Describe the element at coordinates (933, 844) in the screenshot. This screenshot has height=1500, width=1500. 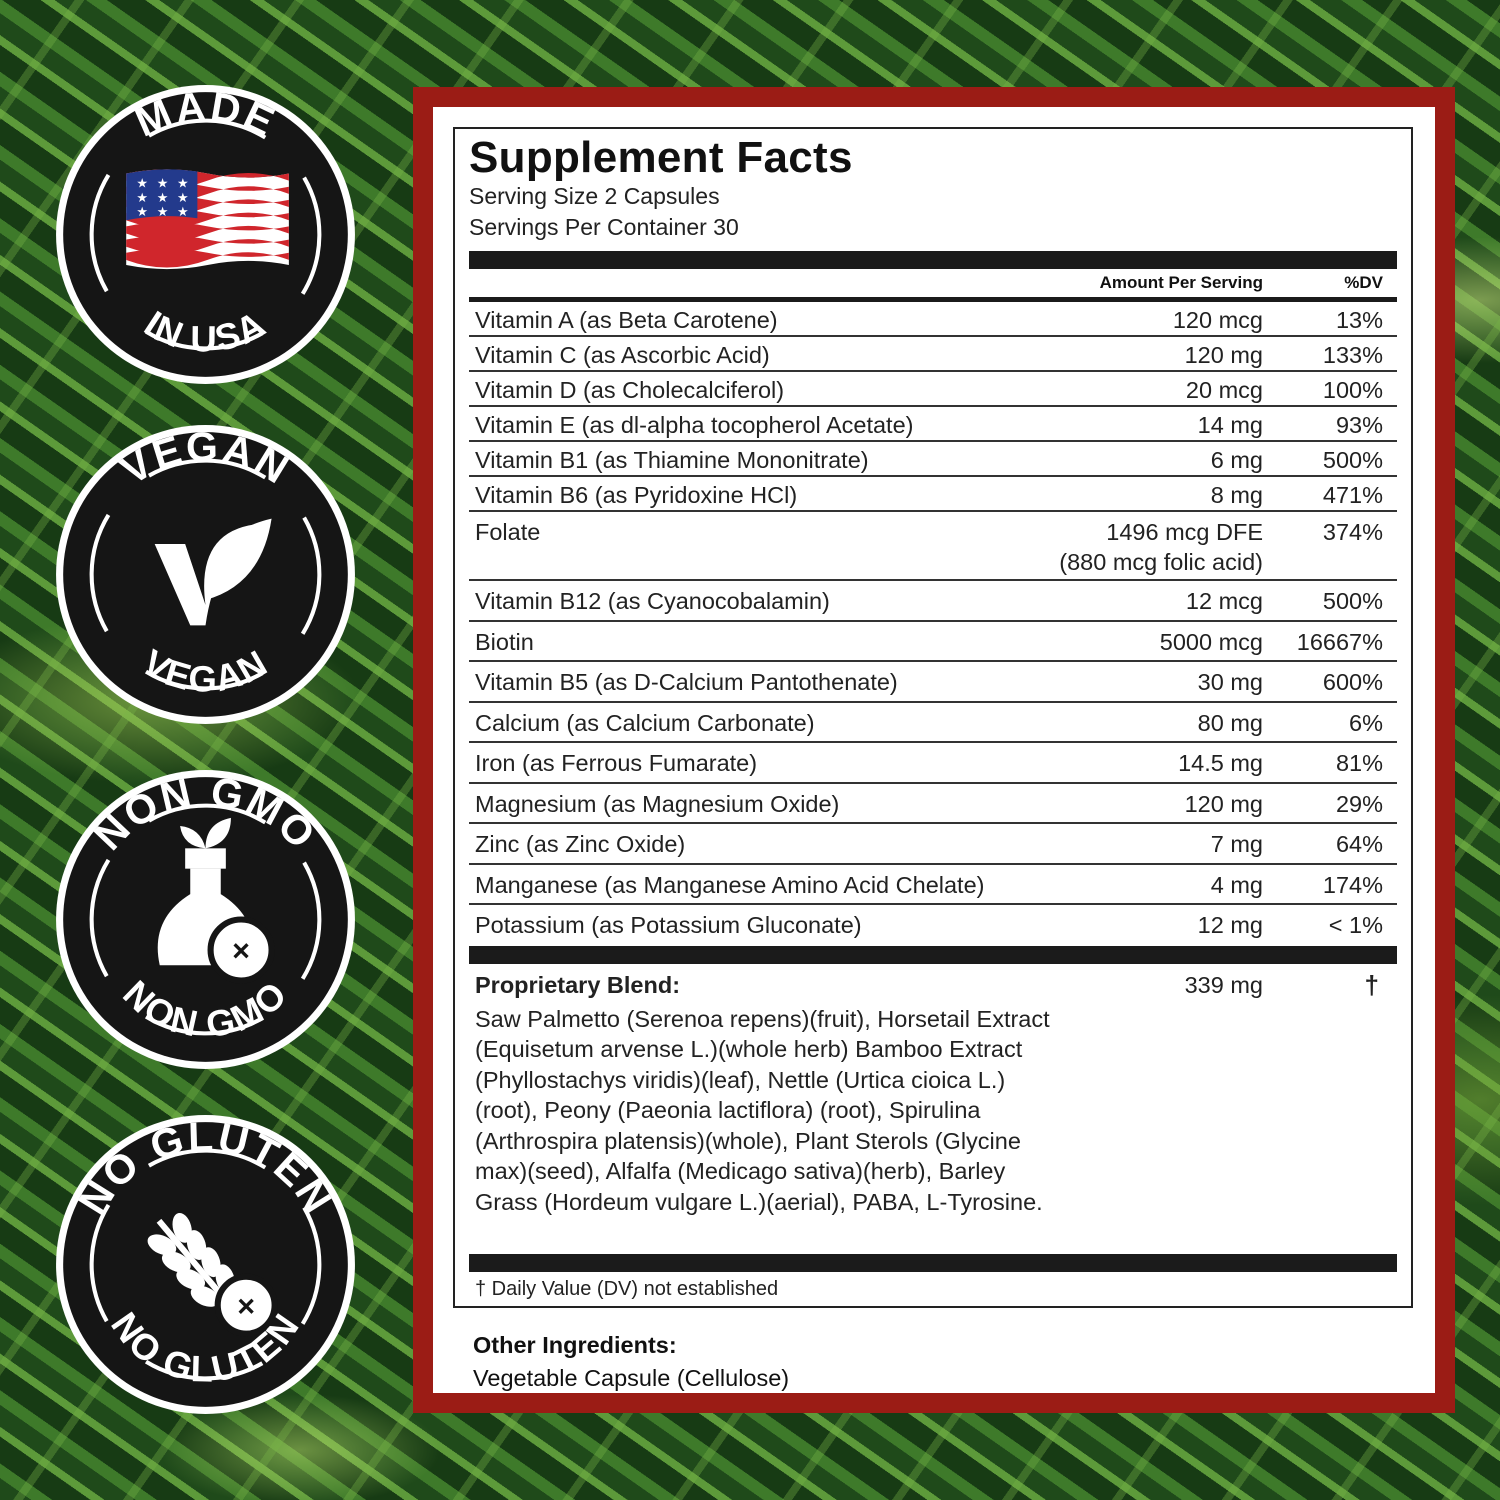
I see `nutrient-row: Zinc (as Zinc Oxide) 7 mg 64%` at that location.